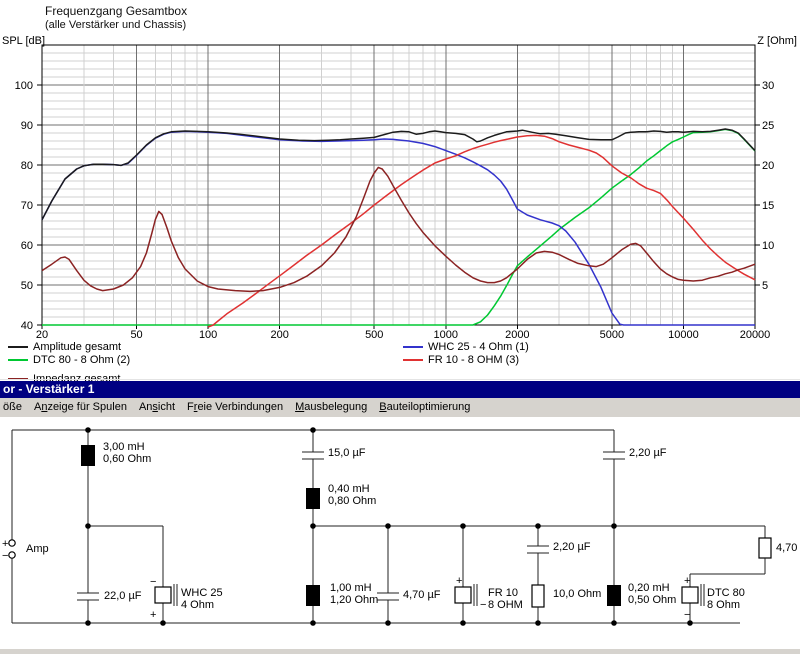 The width and height of the screenshot is (800, 654). What do you see at coordinates (612, 334) in the screenshot?
I see `svg-text: 5000` at bounding box center [612, 334].